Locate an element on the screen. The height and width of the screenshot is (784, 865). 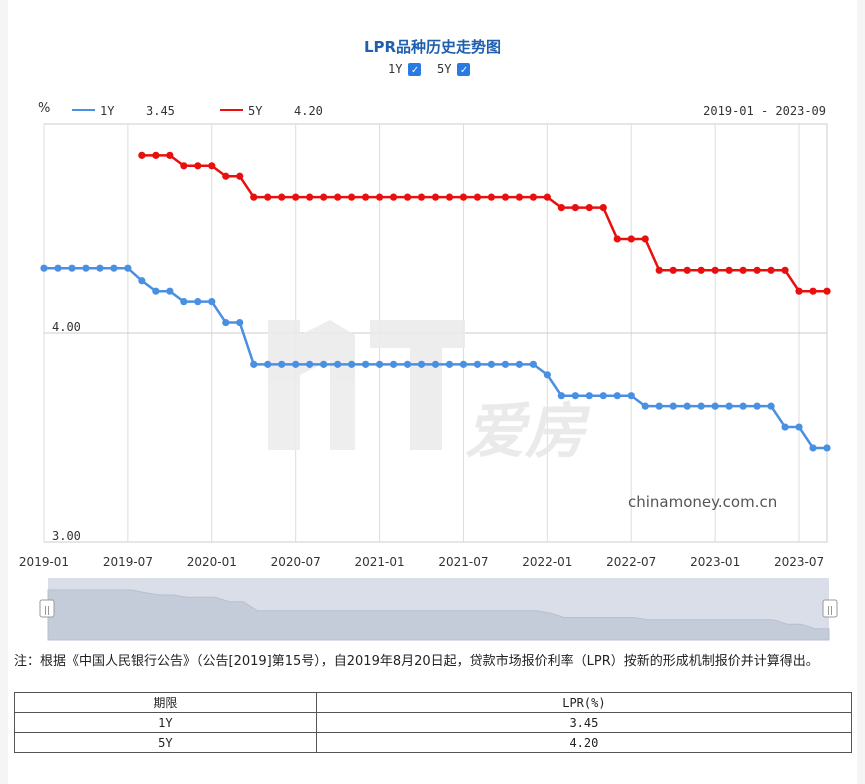
toggle-1y: 1Y ✓ is located at coordinates (405, 69).